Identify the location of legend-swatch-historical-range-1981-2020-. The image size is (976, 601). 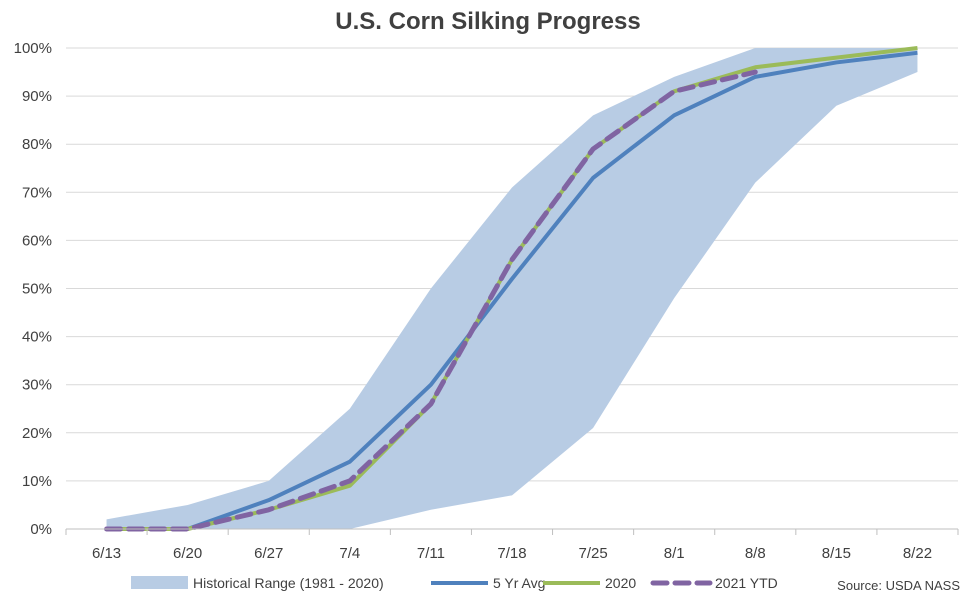
(159, 582).